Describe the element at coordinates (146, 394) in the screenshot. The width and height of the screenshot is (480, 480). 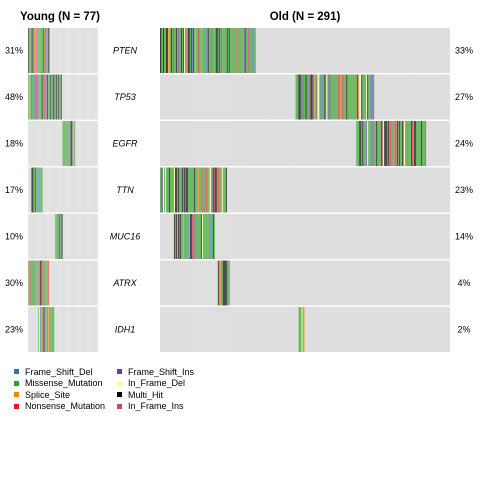
I see `legend-label: Multi_Hit` at that location.